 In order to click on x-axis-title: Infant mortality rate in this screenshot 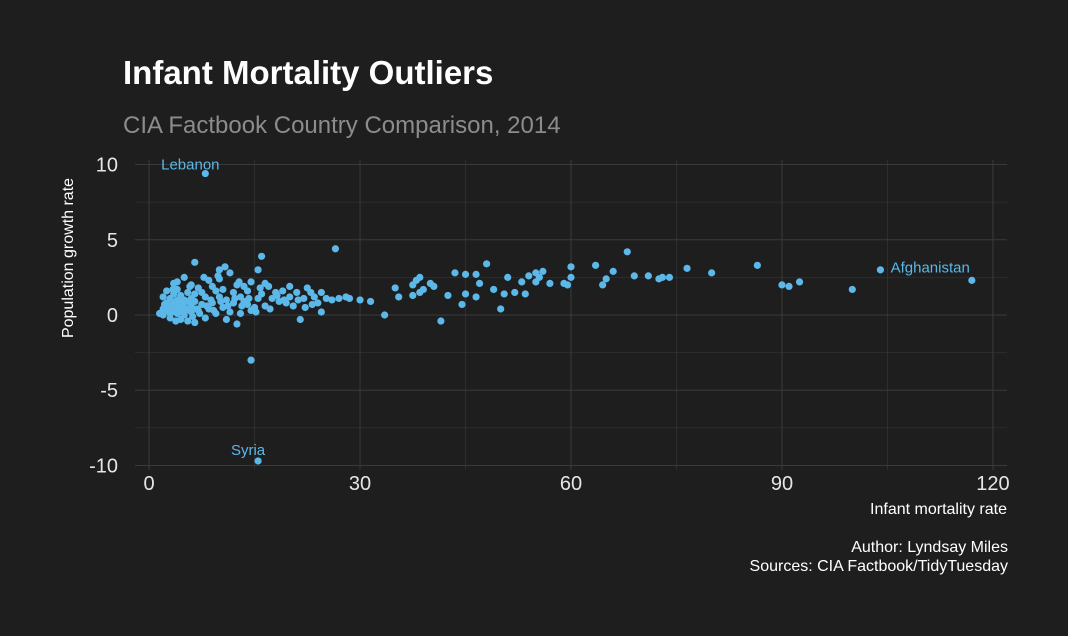, I will do `click(938, 509)`.